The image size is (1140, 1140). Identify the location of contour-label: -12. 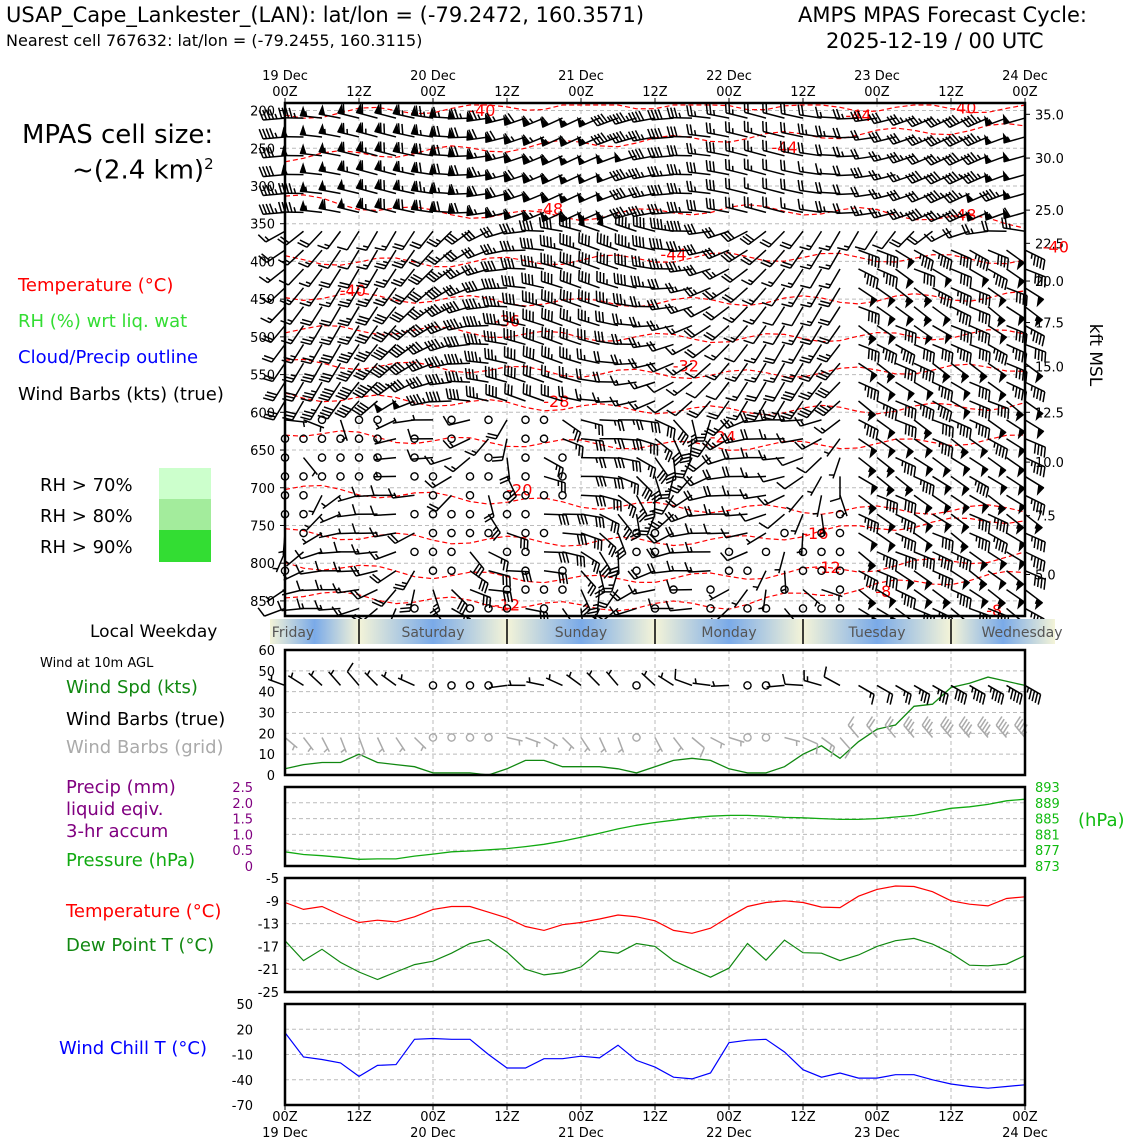
(828, 567).